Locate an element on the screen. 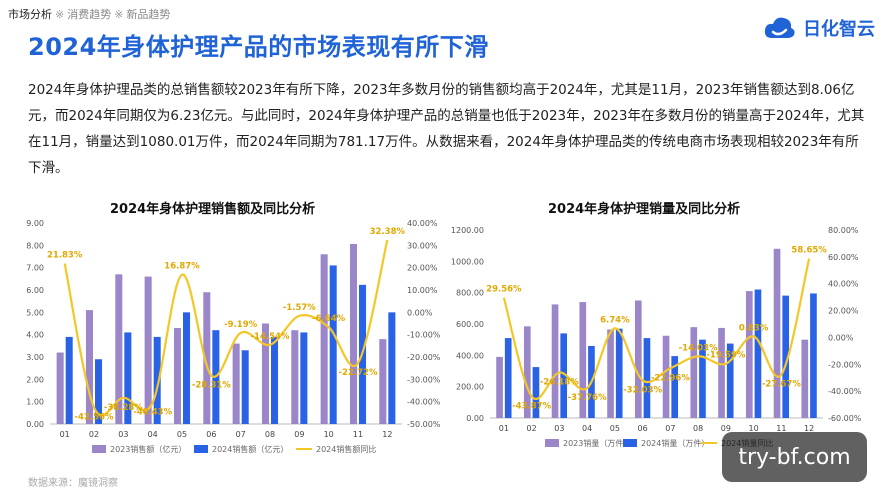 The image size is (889, 500). yoy-data-label: -6.64% is located at coordinates (328, 319).